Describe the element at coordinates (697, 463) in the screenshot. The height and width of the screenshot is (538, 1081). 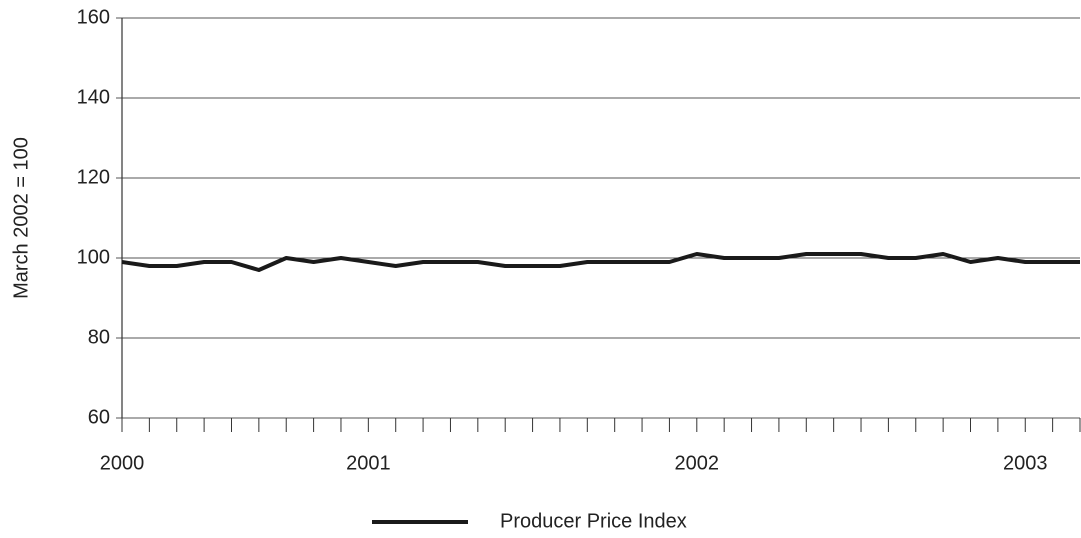
I see `x-tick-label: 2002` at that location.